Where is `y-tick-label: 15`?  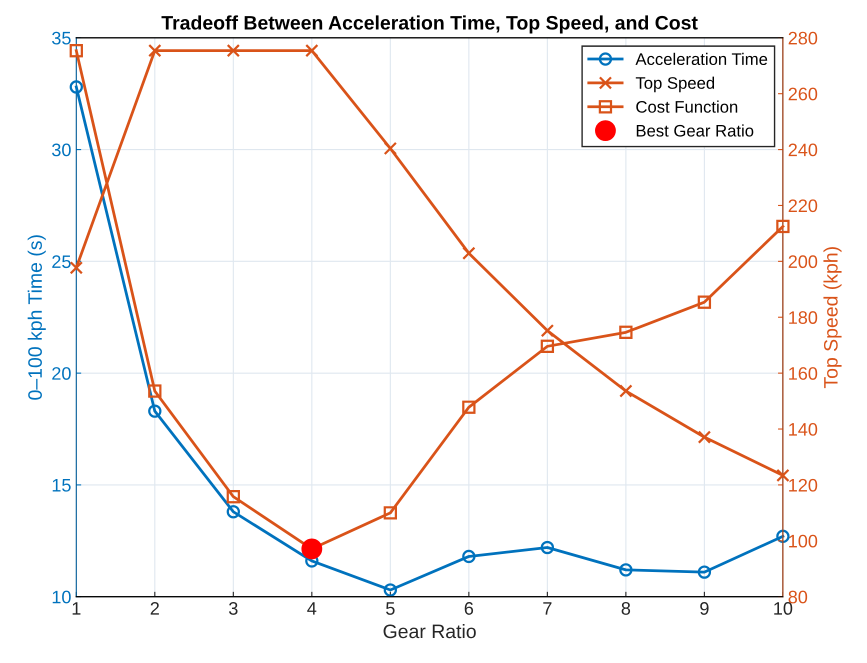 y-tick-label: 15 is located at coordinates (61, 485).